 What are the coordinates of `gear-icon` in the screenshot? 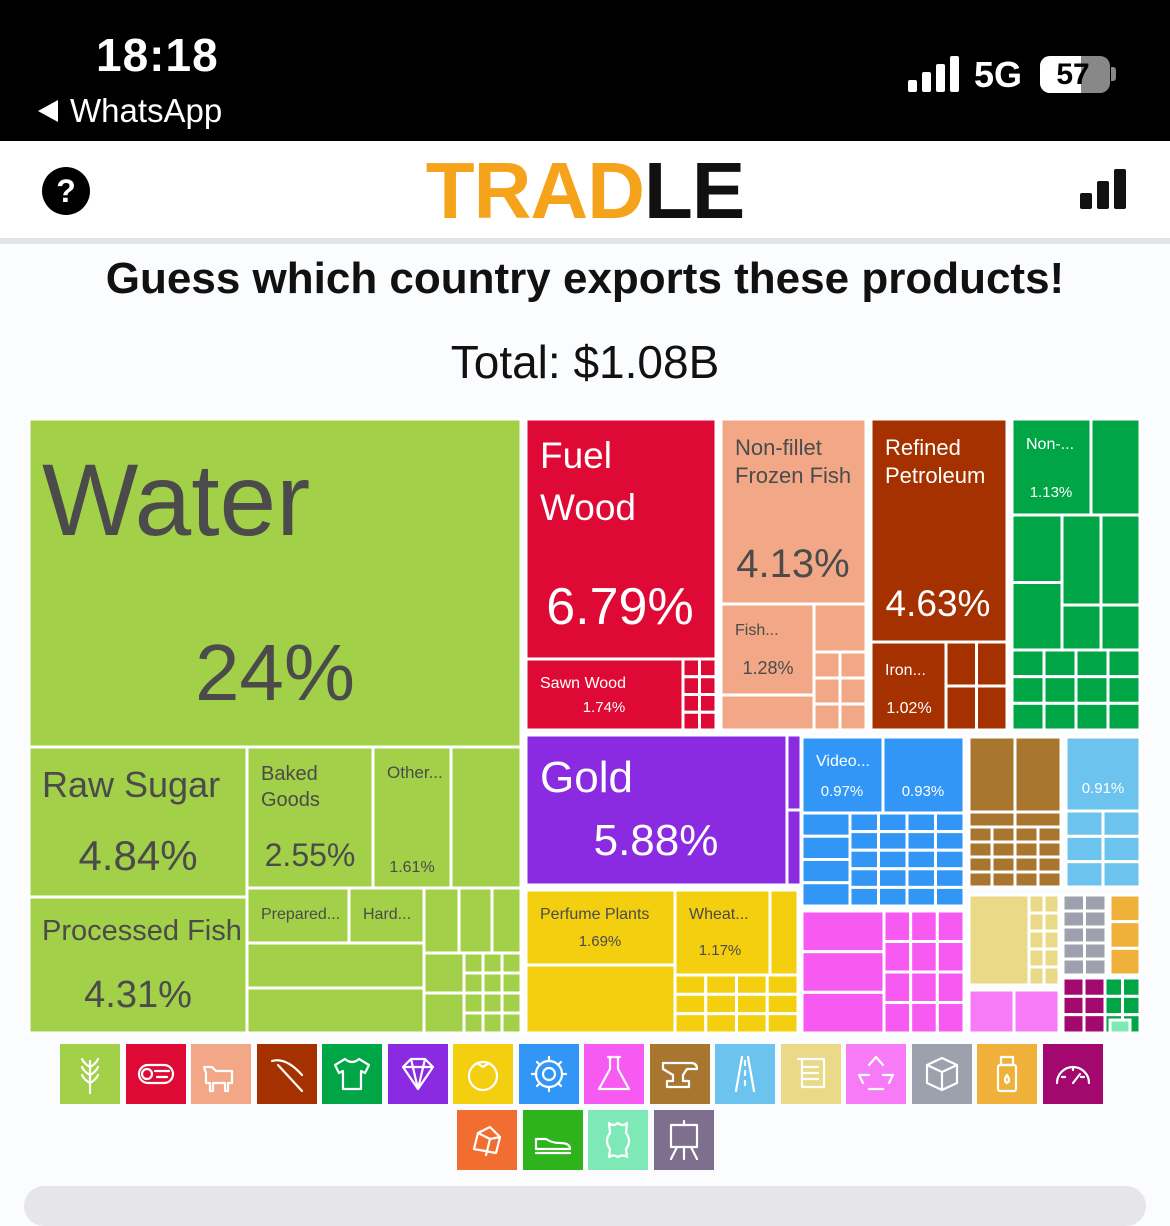 It's located at (548, 1074).